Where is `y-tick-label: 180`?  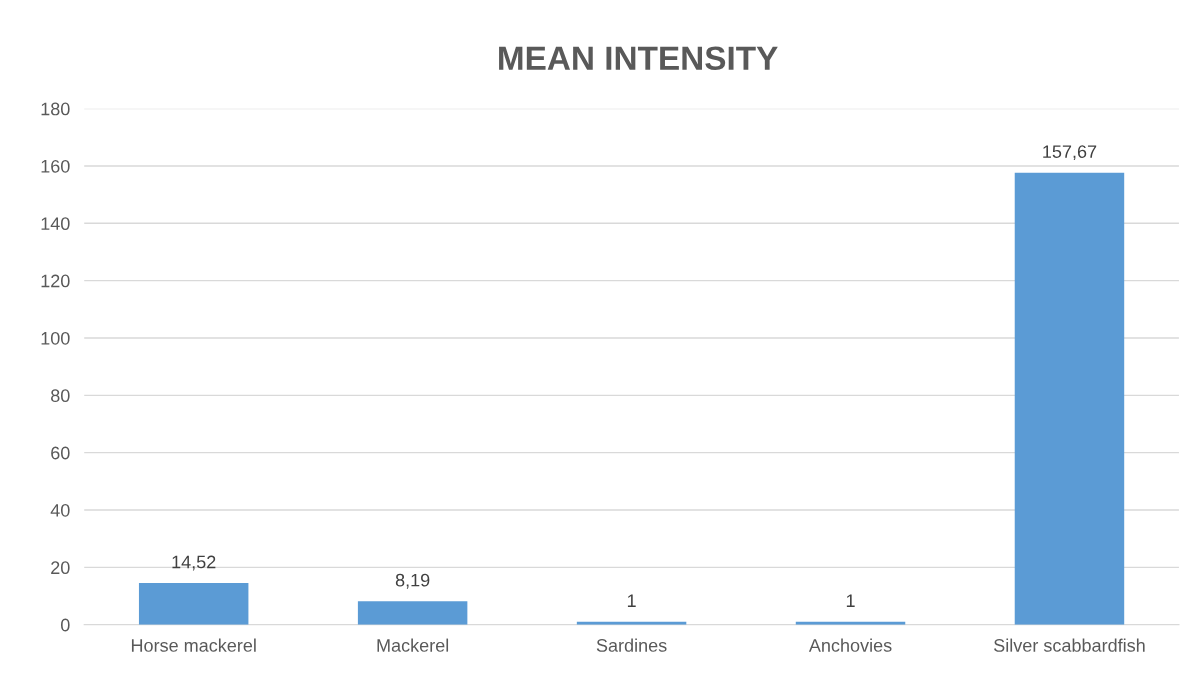 y-tick-label: 180 is located at coordinates (55, 109).